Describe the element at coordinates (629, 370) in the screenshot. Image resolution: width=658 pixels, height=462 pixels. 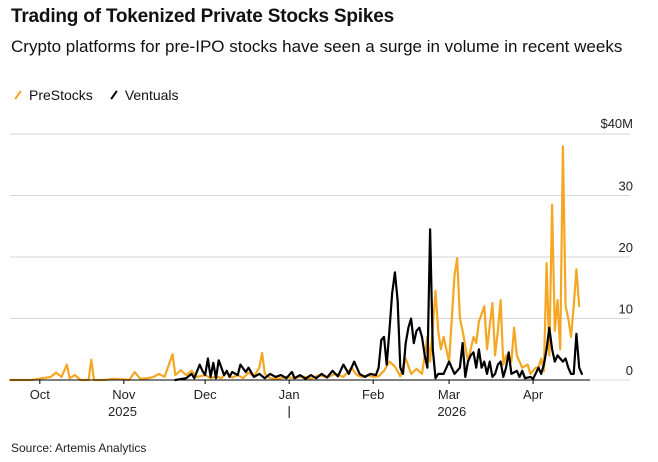
I see `y-tick-label-0: 0` at that location.